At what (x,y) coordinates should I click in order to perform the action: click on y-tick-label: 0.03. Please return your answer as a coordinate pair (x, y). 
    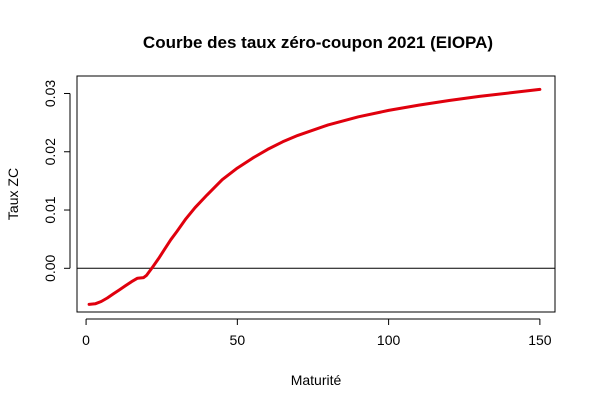
    Looking at the image, I should click on (50, 93).